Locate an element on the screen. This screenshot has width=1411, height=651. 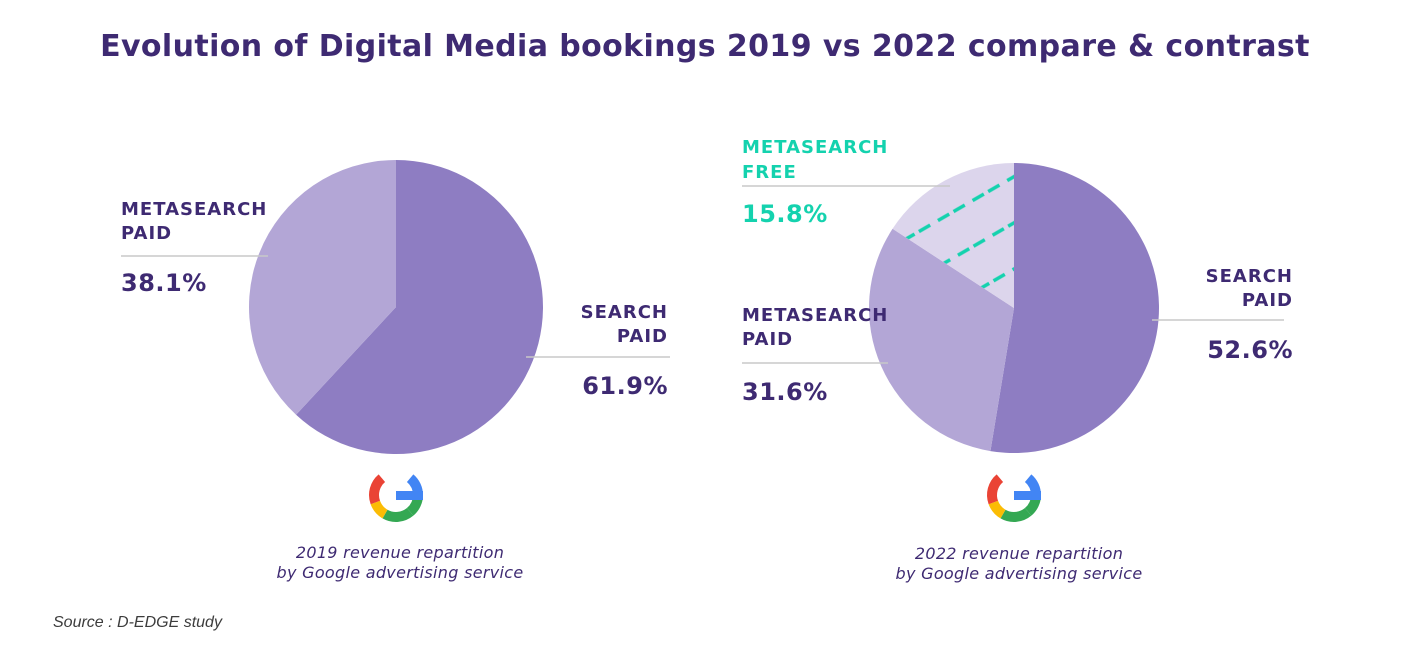
slice-value-metasearch-free: 15.8% is located at coordinates (785, 214).